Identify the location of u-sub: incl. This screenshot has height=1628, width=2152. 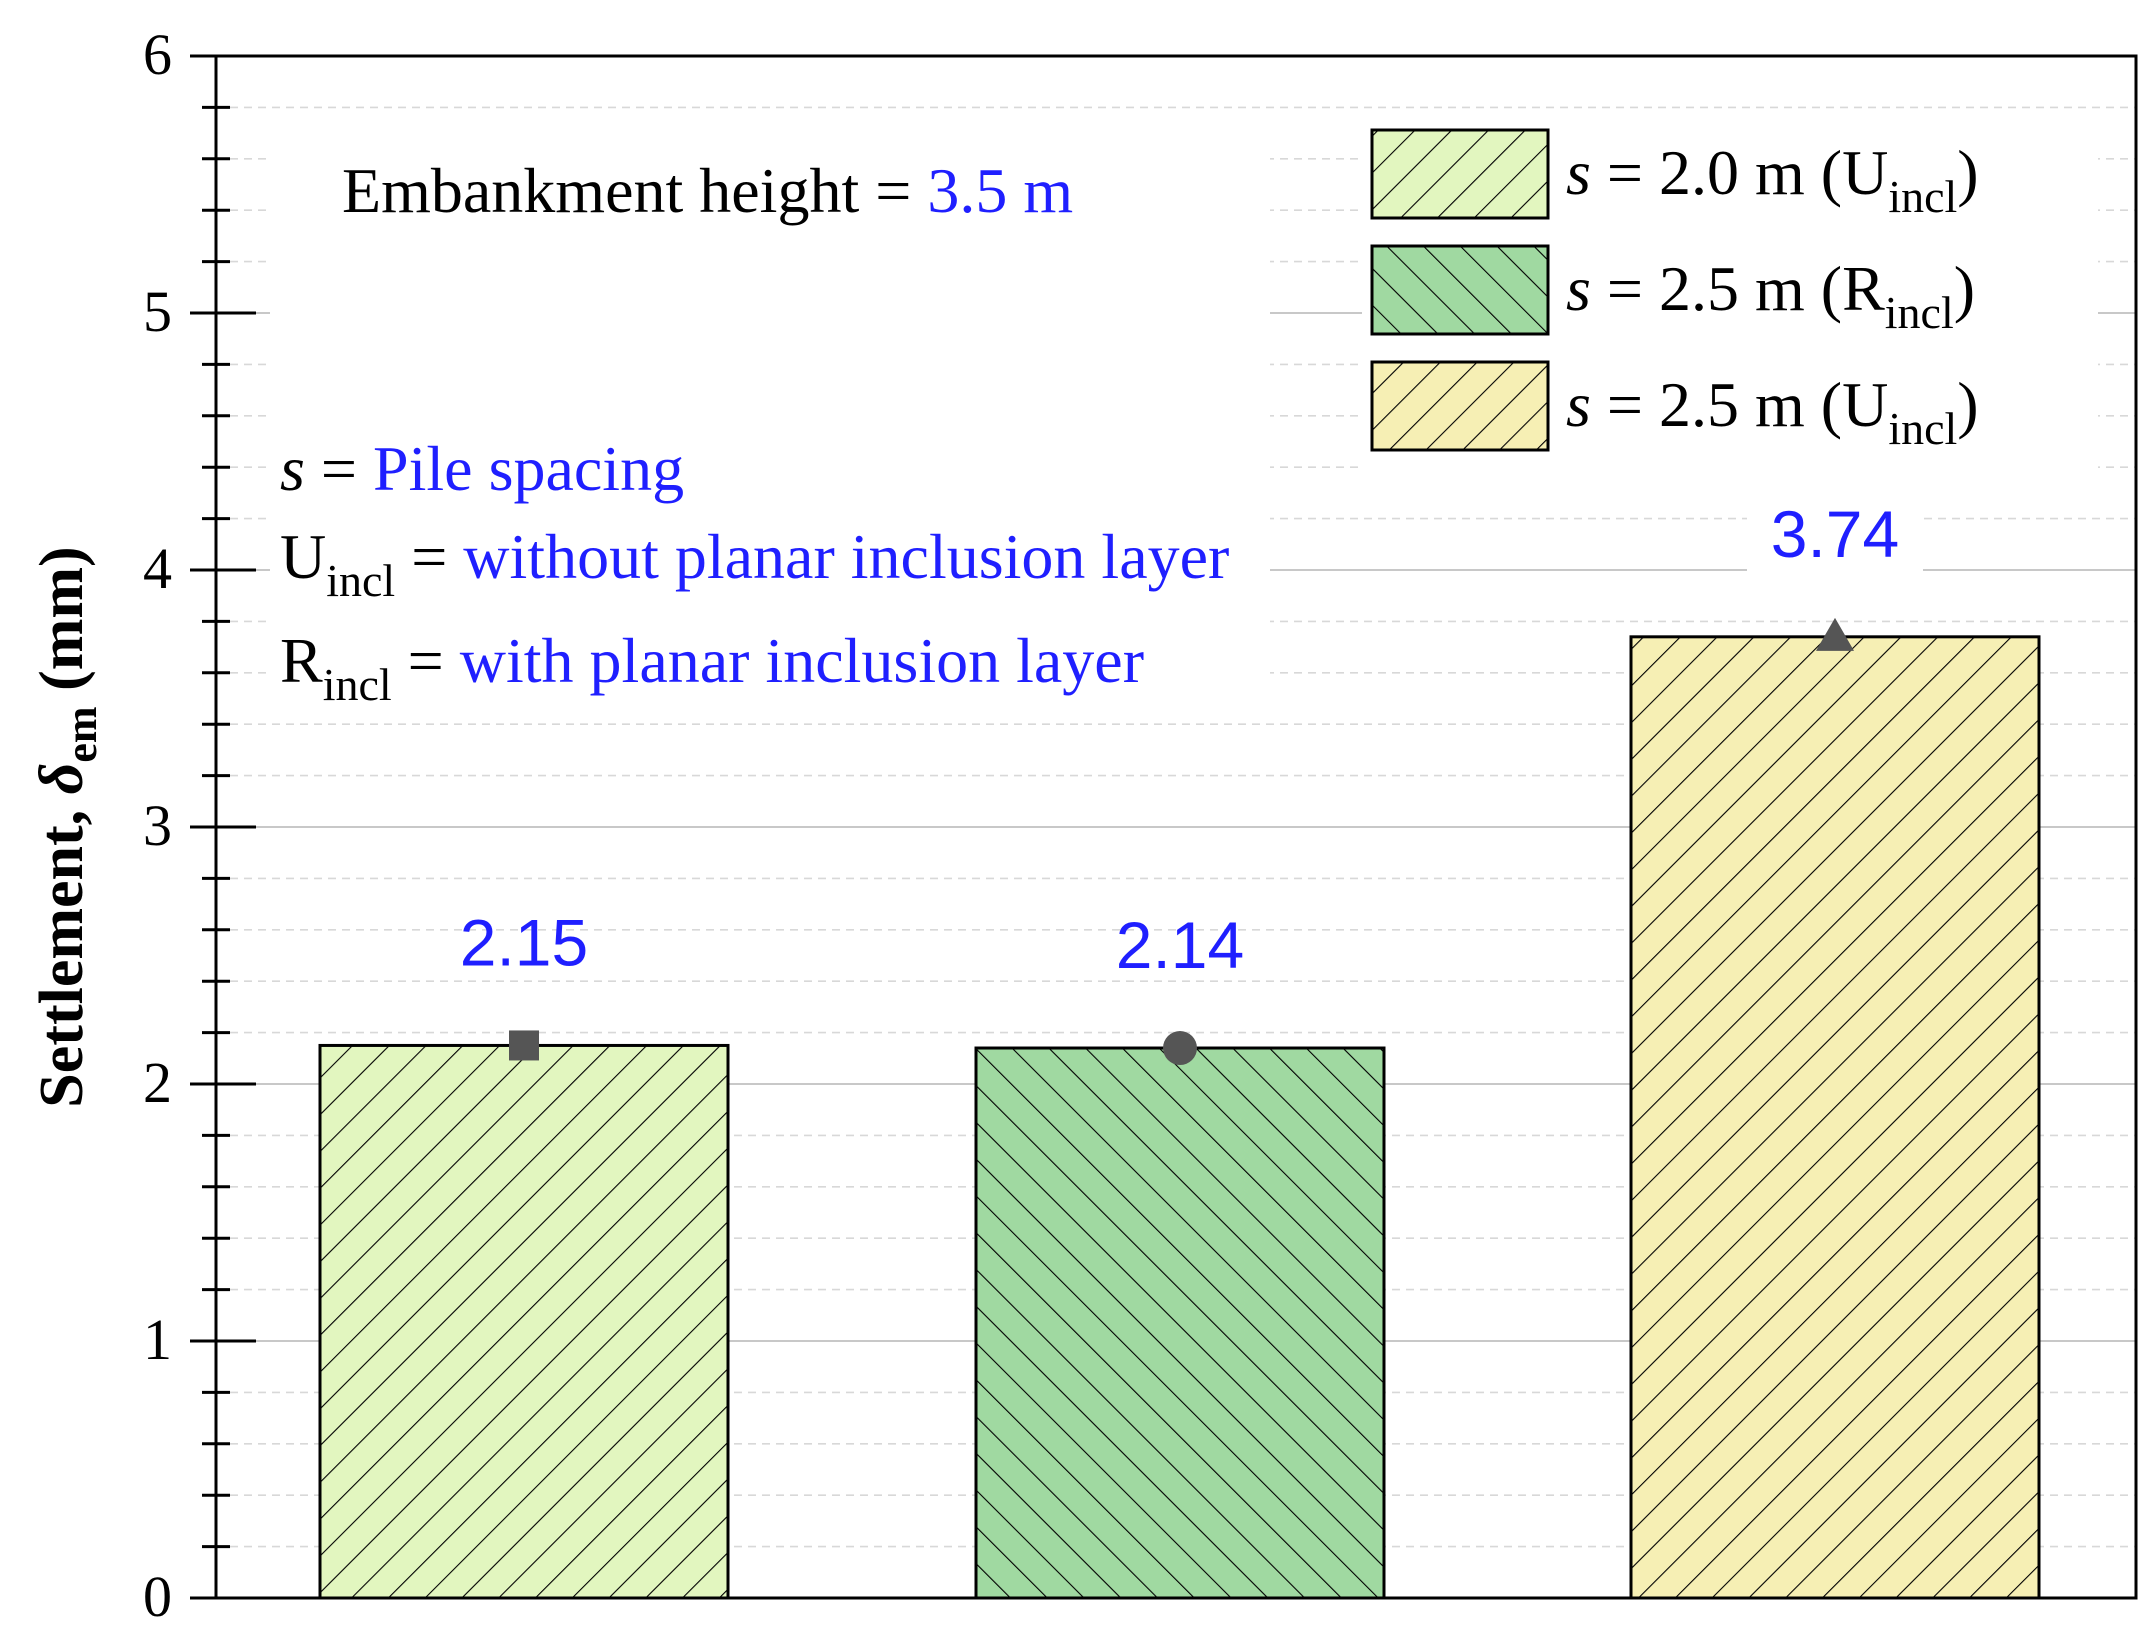
(360, 580).